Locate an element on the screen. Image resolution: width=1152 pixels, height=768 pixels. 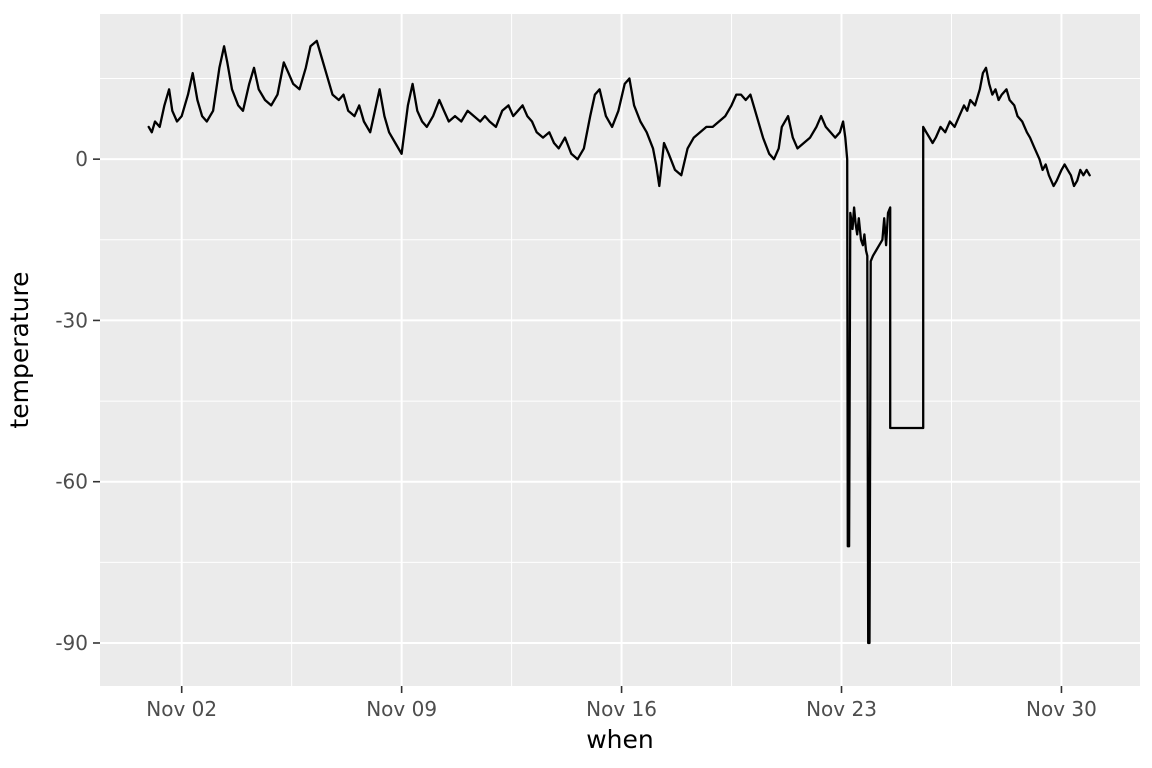
x-tick-label: Nov 30 is located at coordinates (1061, 709).